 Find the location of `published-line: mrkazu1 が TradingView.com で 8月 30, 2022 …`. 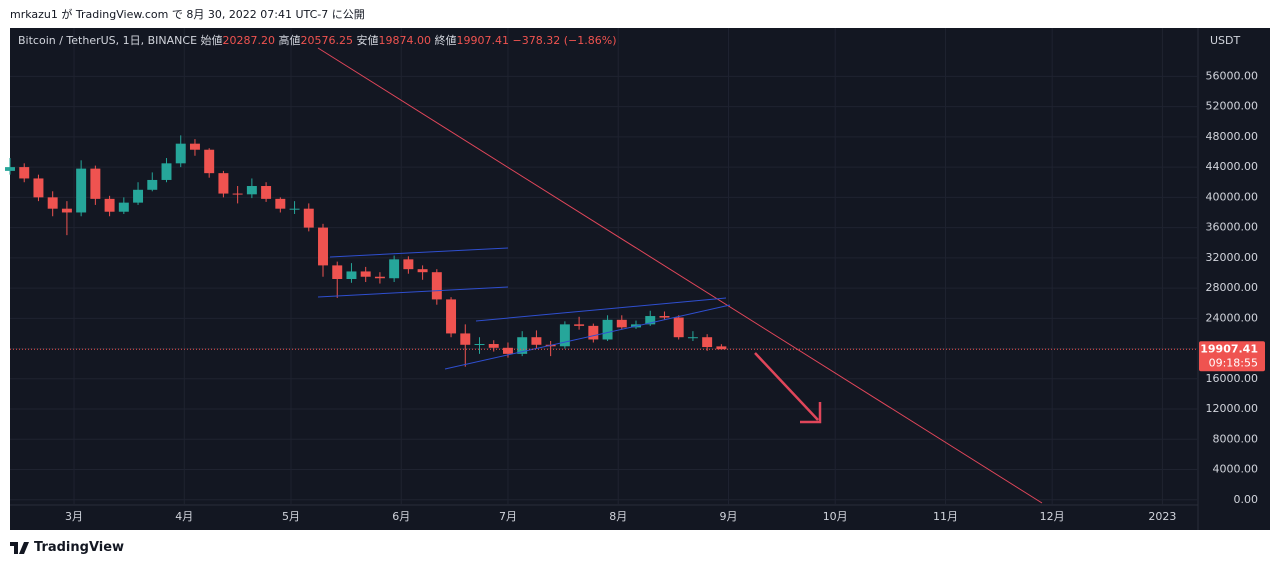

published-line: mrkazu1 が TradingView.com で 8月 30, 2022 … is located at coordinates (187, 14).